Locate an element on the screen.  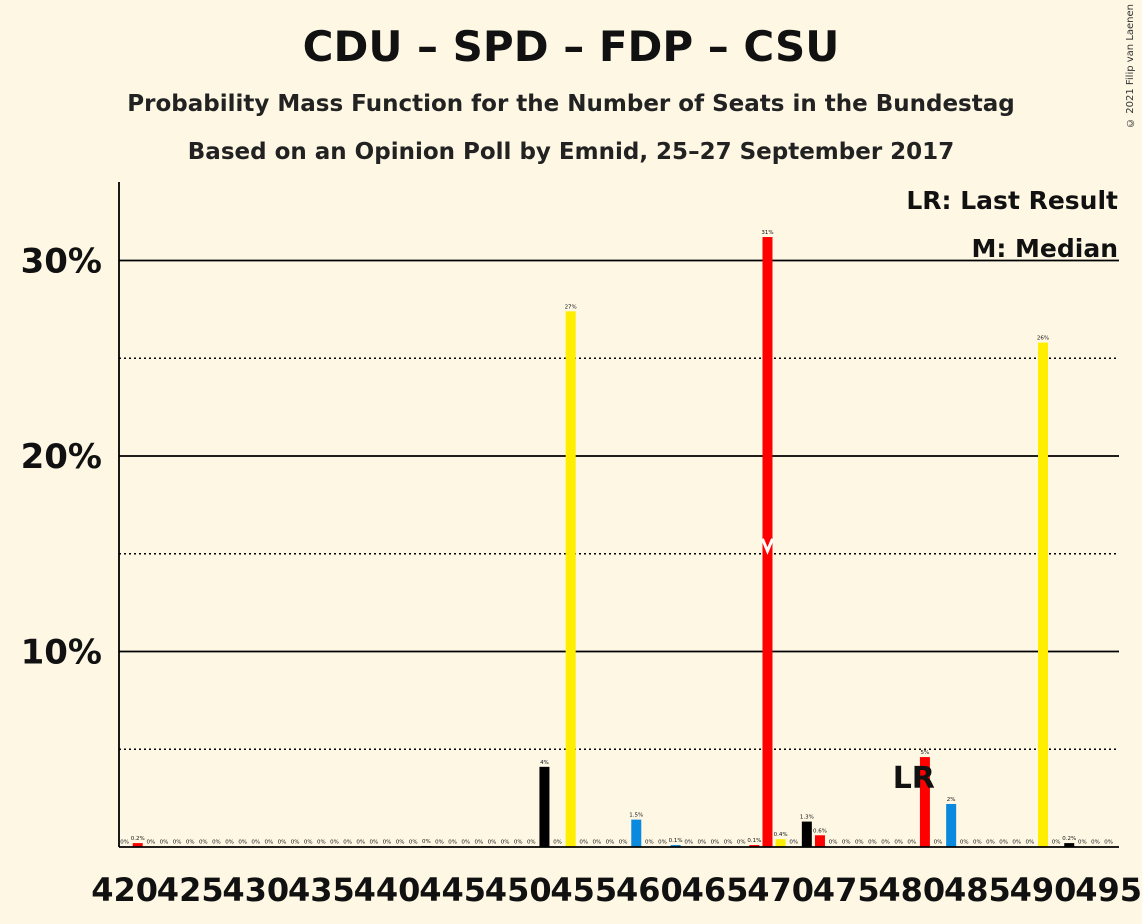
x-tick-label: 450 is located at coordinates (518, 890).